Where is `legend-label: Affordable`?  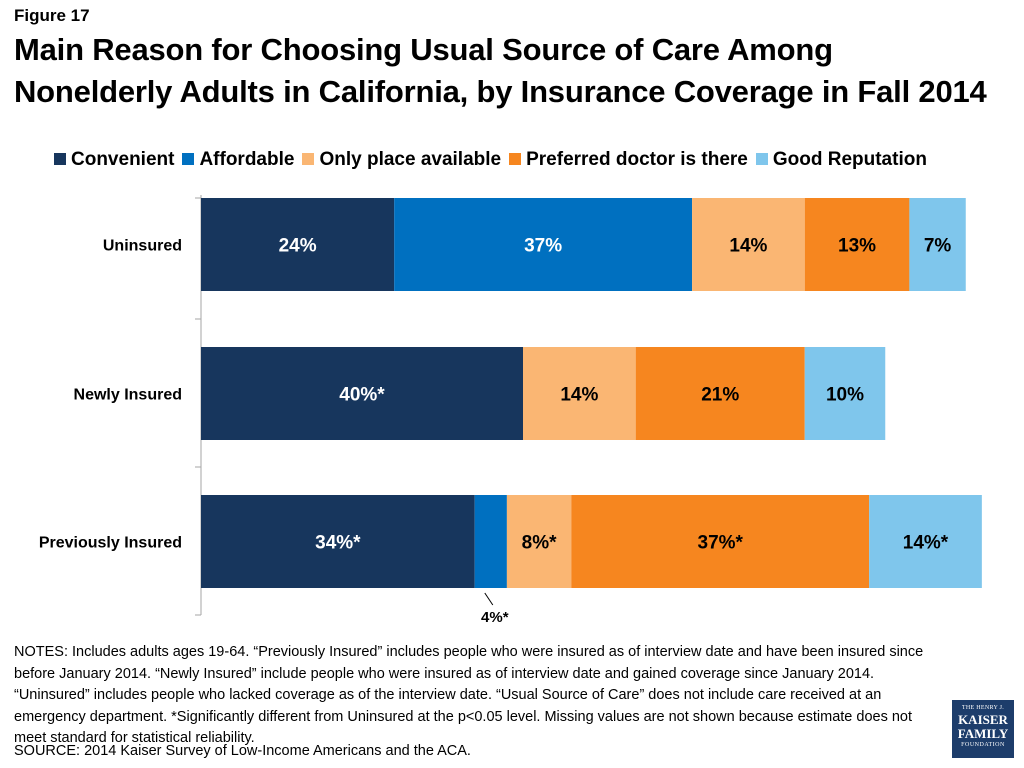 legend-label: Affordable is located at coordinates (247, 159).